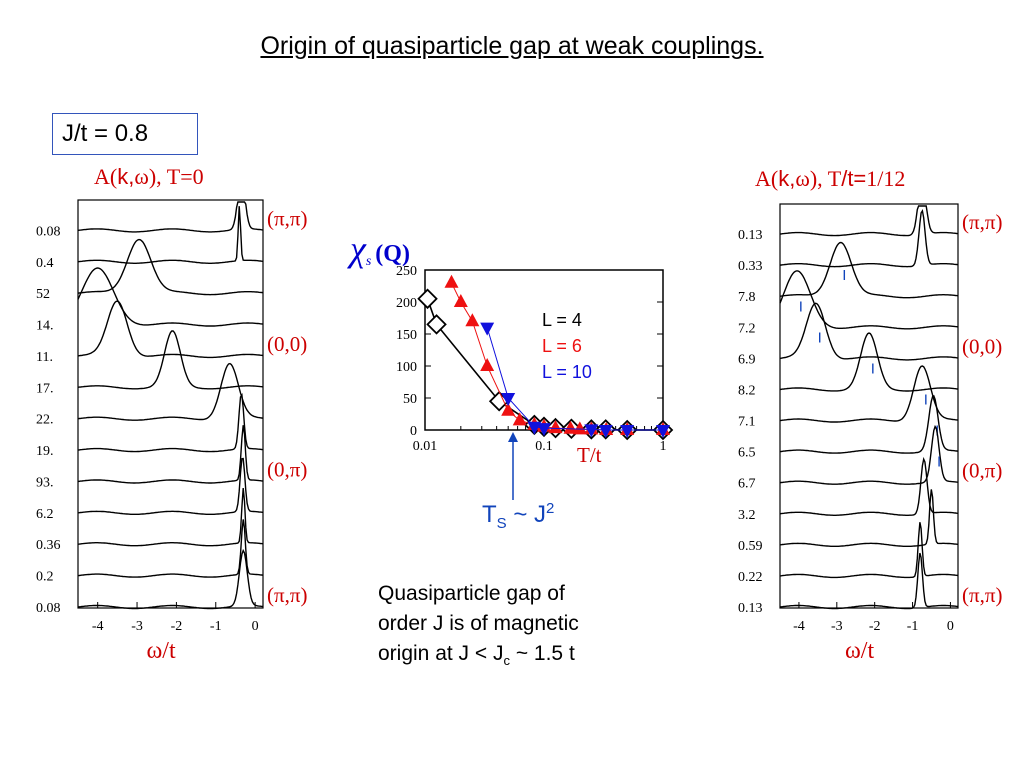 The image size is (1024, 768). What do you see at coordinates (859, 651) in the screenshot?
I see `omega-axis-label: ω/t` at bounding box center [859, 651].